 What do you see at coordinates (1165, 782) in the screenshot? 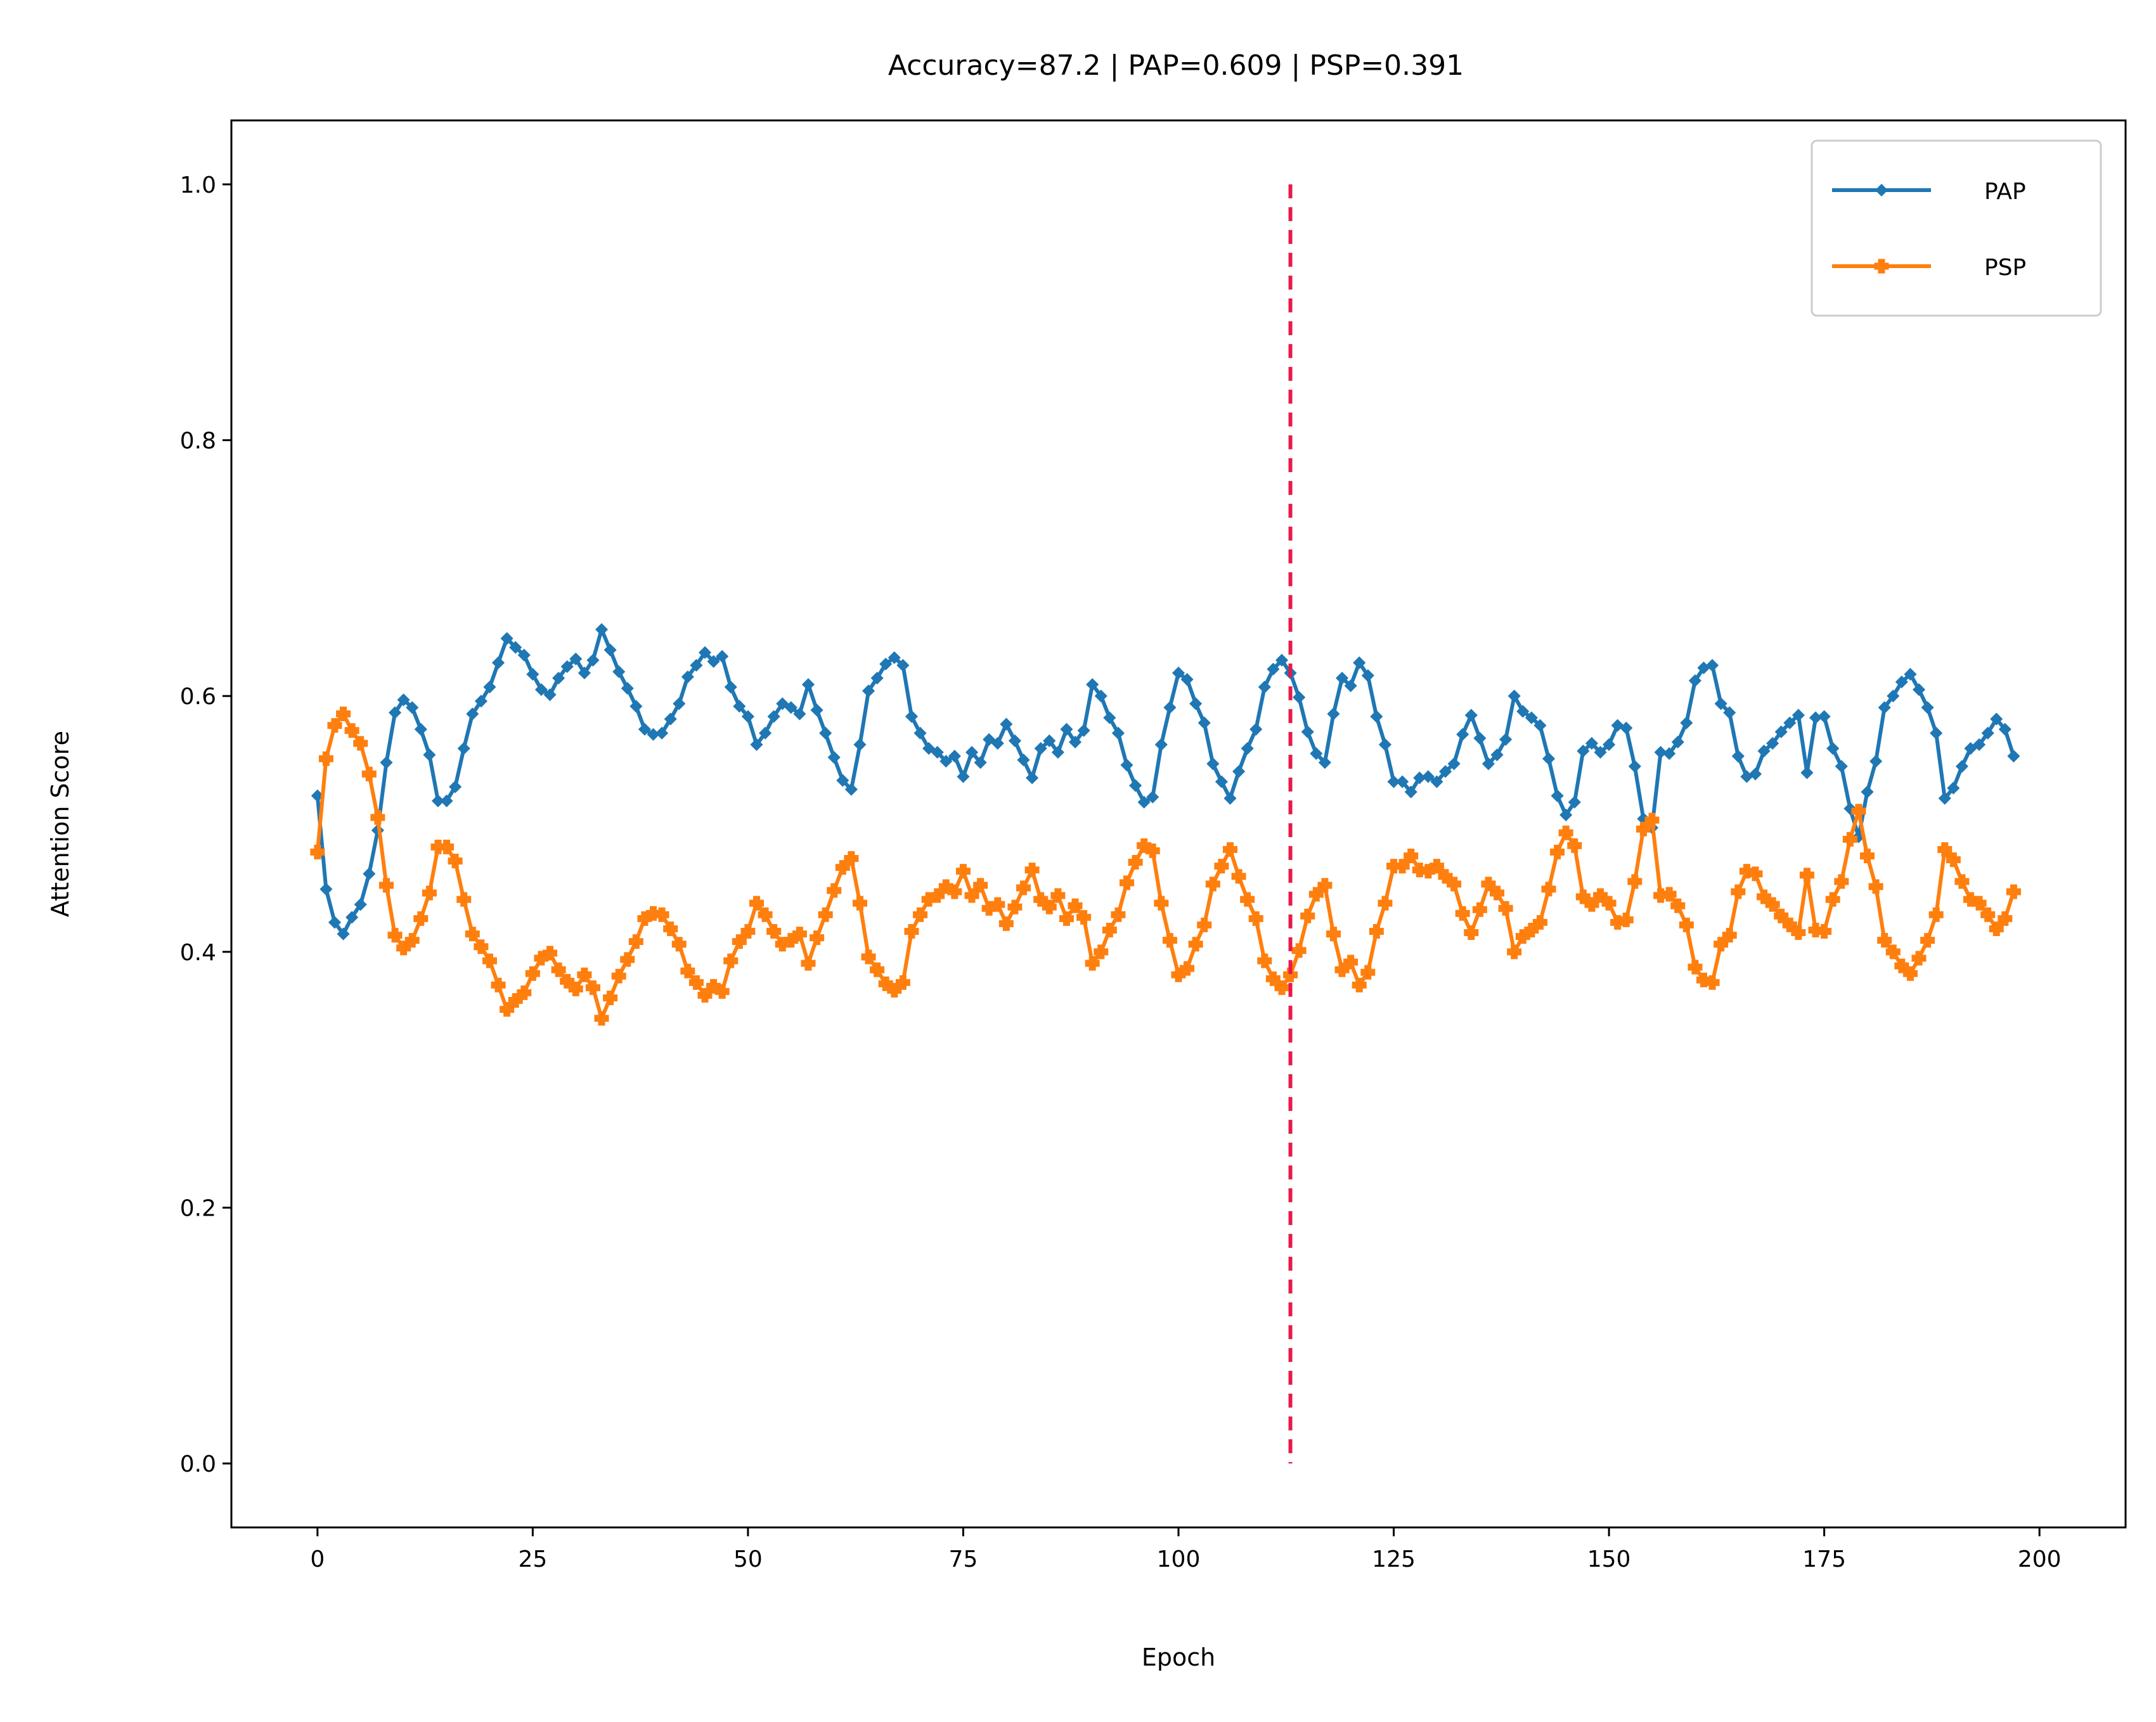
I see `series-pap` at bounding box center [1165, 782].